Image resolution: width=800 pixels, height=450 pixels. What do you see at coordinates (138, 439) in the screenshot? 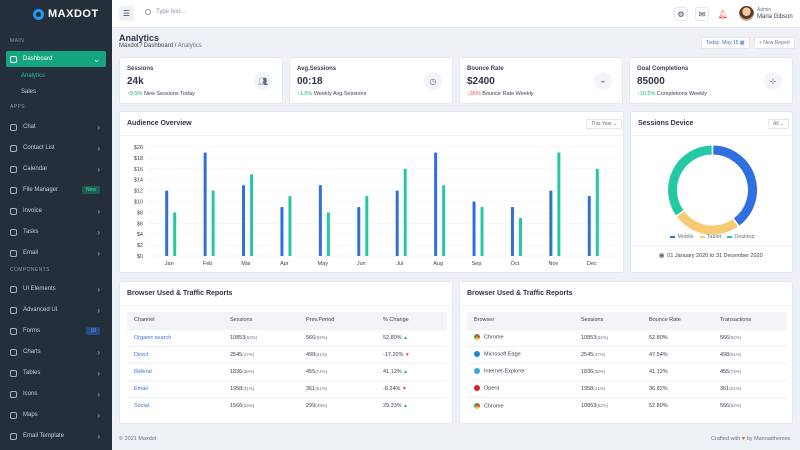
I see `footer-copyright: © 2021 Maxdot` at bounding box center [138, 439].